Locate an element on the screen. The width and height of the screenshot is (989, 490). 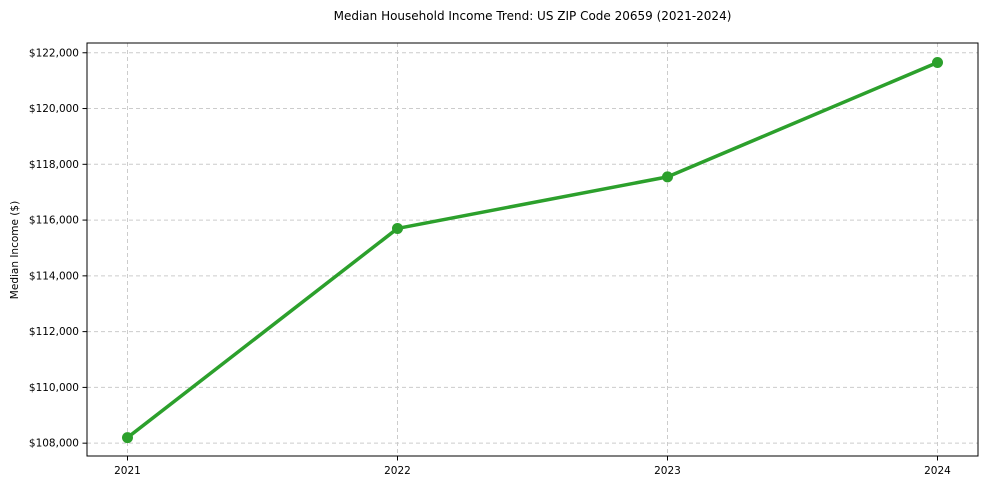
x-tick-label: 2021 is located at coordinates (127, 471).